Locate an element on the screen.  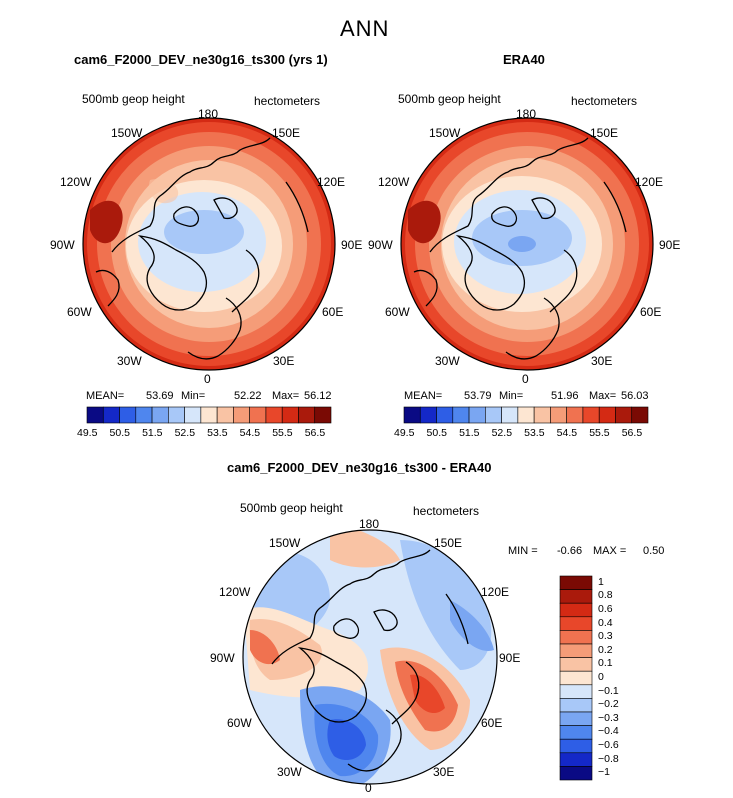
variable-label-diff: 500mb geop height is located at coordinates (291, 508).